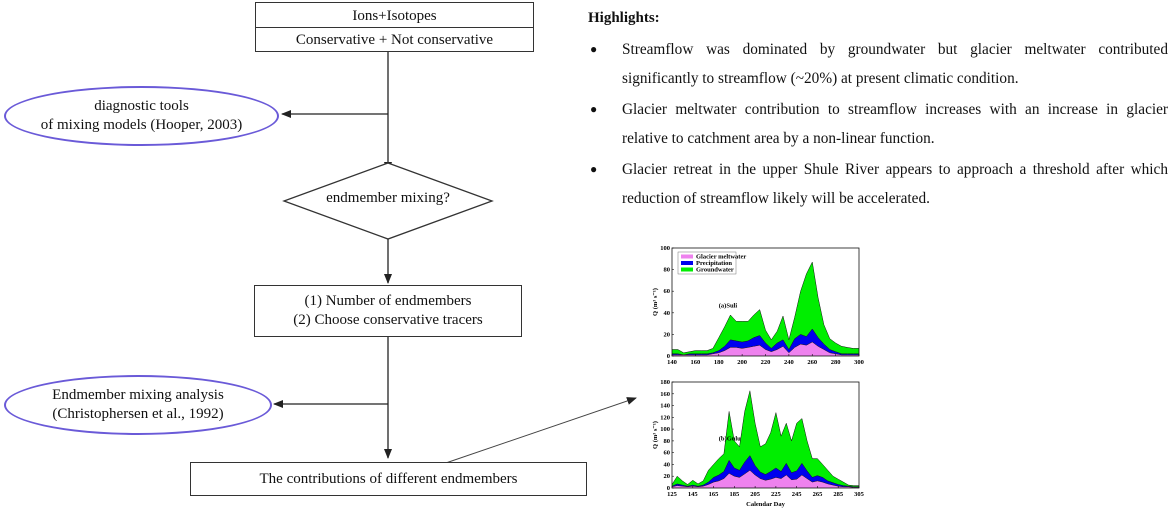 The width and height of the screenshot is (1170, 516). Describe the element at coordinates (859, 494) in the screenshot. I see `x-tick-label: 305` at that location.